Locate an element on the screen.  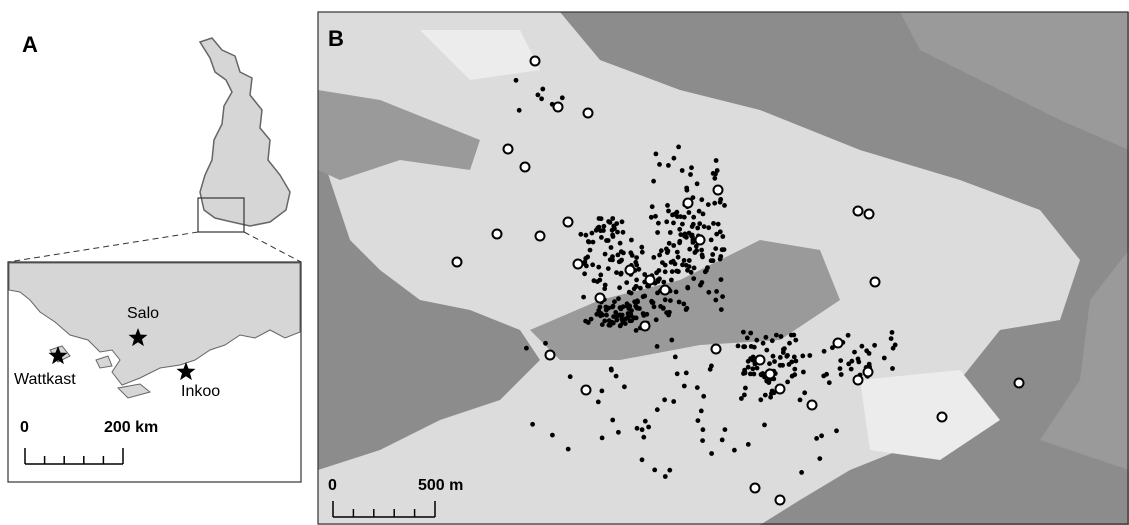
scale-end: 500 m is located at coordinates (440, 485).